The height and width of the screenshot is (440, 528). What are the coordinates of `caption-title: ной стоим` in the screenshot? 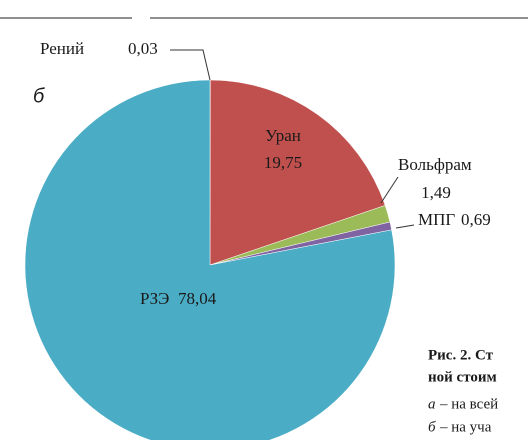 It's located at (462, 377).